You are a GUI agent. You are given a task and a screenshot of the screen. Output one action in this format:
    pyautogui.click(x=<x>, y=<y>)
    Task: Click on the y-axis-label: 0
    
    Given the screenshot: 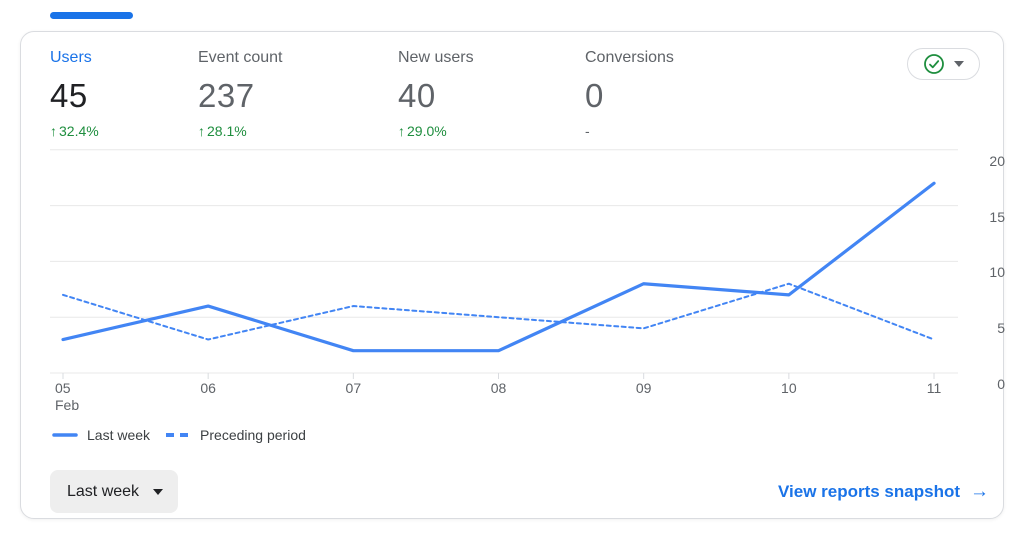 What is the action you would take?
    pyautogui.click(x=1001, y=384)
    